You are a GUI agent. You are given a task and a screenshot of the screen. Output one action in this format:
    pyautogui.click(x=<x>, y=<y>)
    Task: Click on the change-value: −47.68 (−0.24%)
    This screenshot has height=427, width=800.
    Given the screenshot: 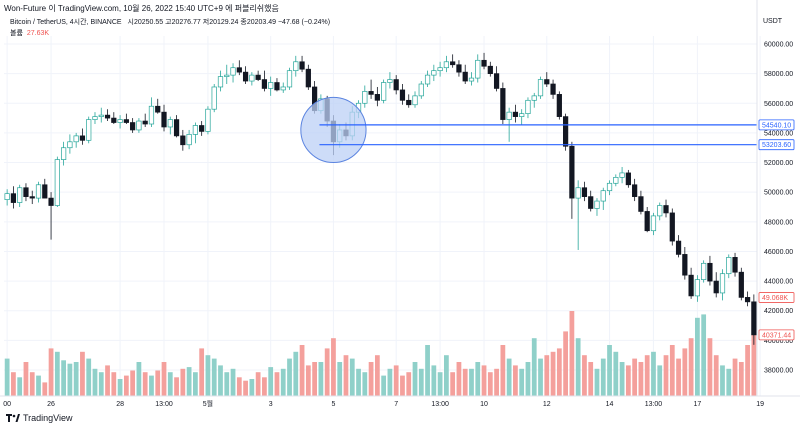 What is the action you would take?
    pyautogui.click(x=304, y=22)
    